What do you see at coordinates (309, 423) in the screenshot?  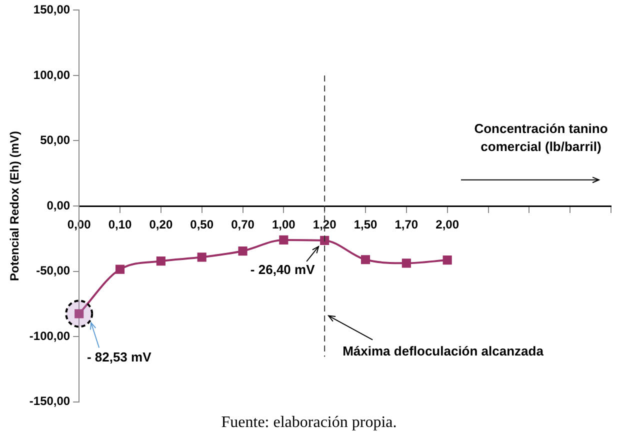 I see `source-note: Fuente: elaboración propia.` at bounding box center [309, 423].